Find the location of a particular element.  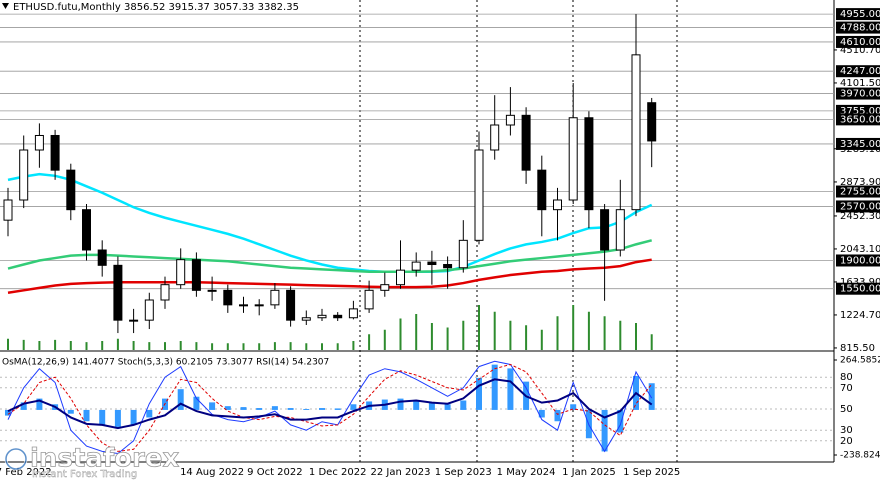

level-label: 3755.00 is located at coordinates (860, 111).